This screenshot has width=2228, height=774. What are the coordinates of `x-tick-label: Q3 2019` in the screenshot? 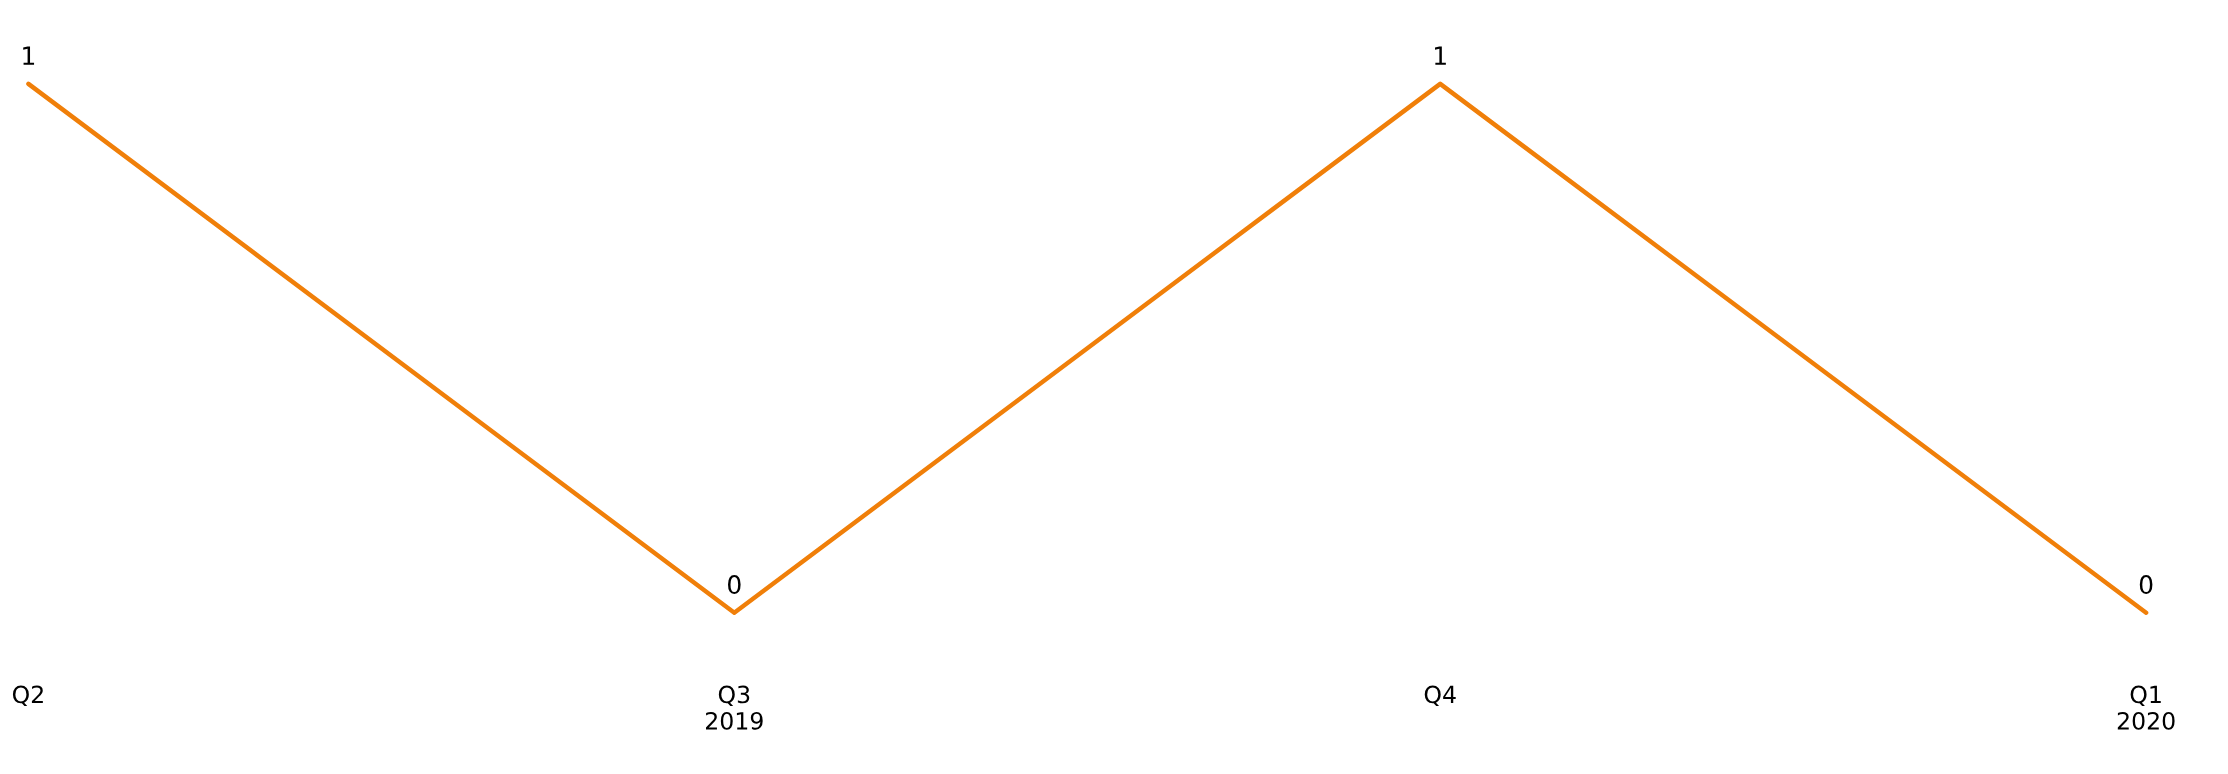 It's located at (734, 707).